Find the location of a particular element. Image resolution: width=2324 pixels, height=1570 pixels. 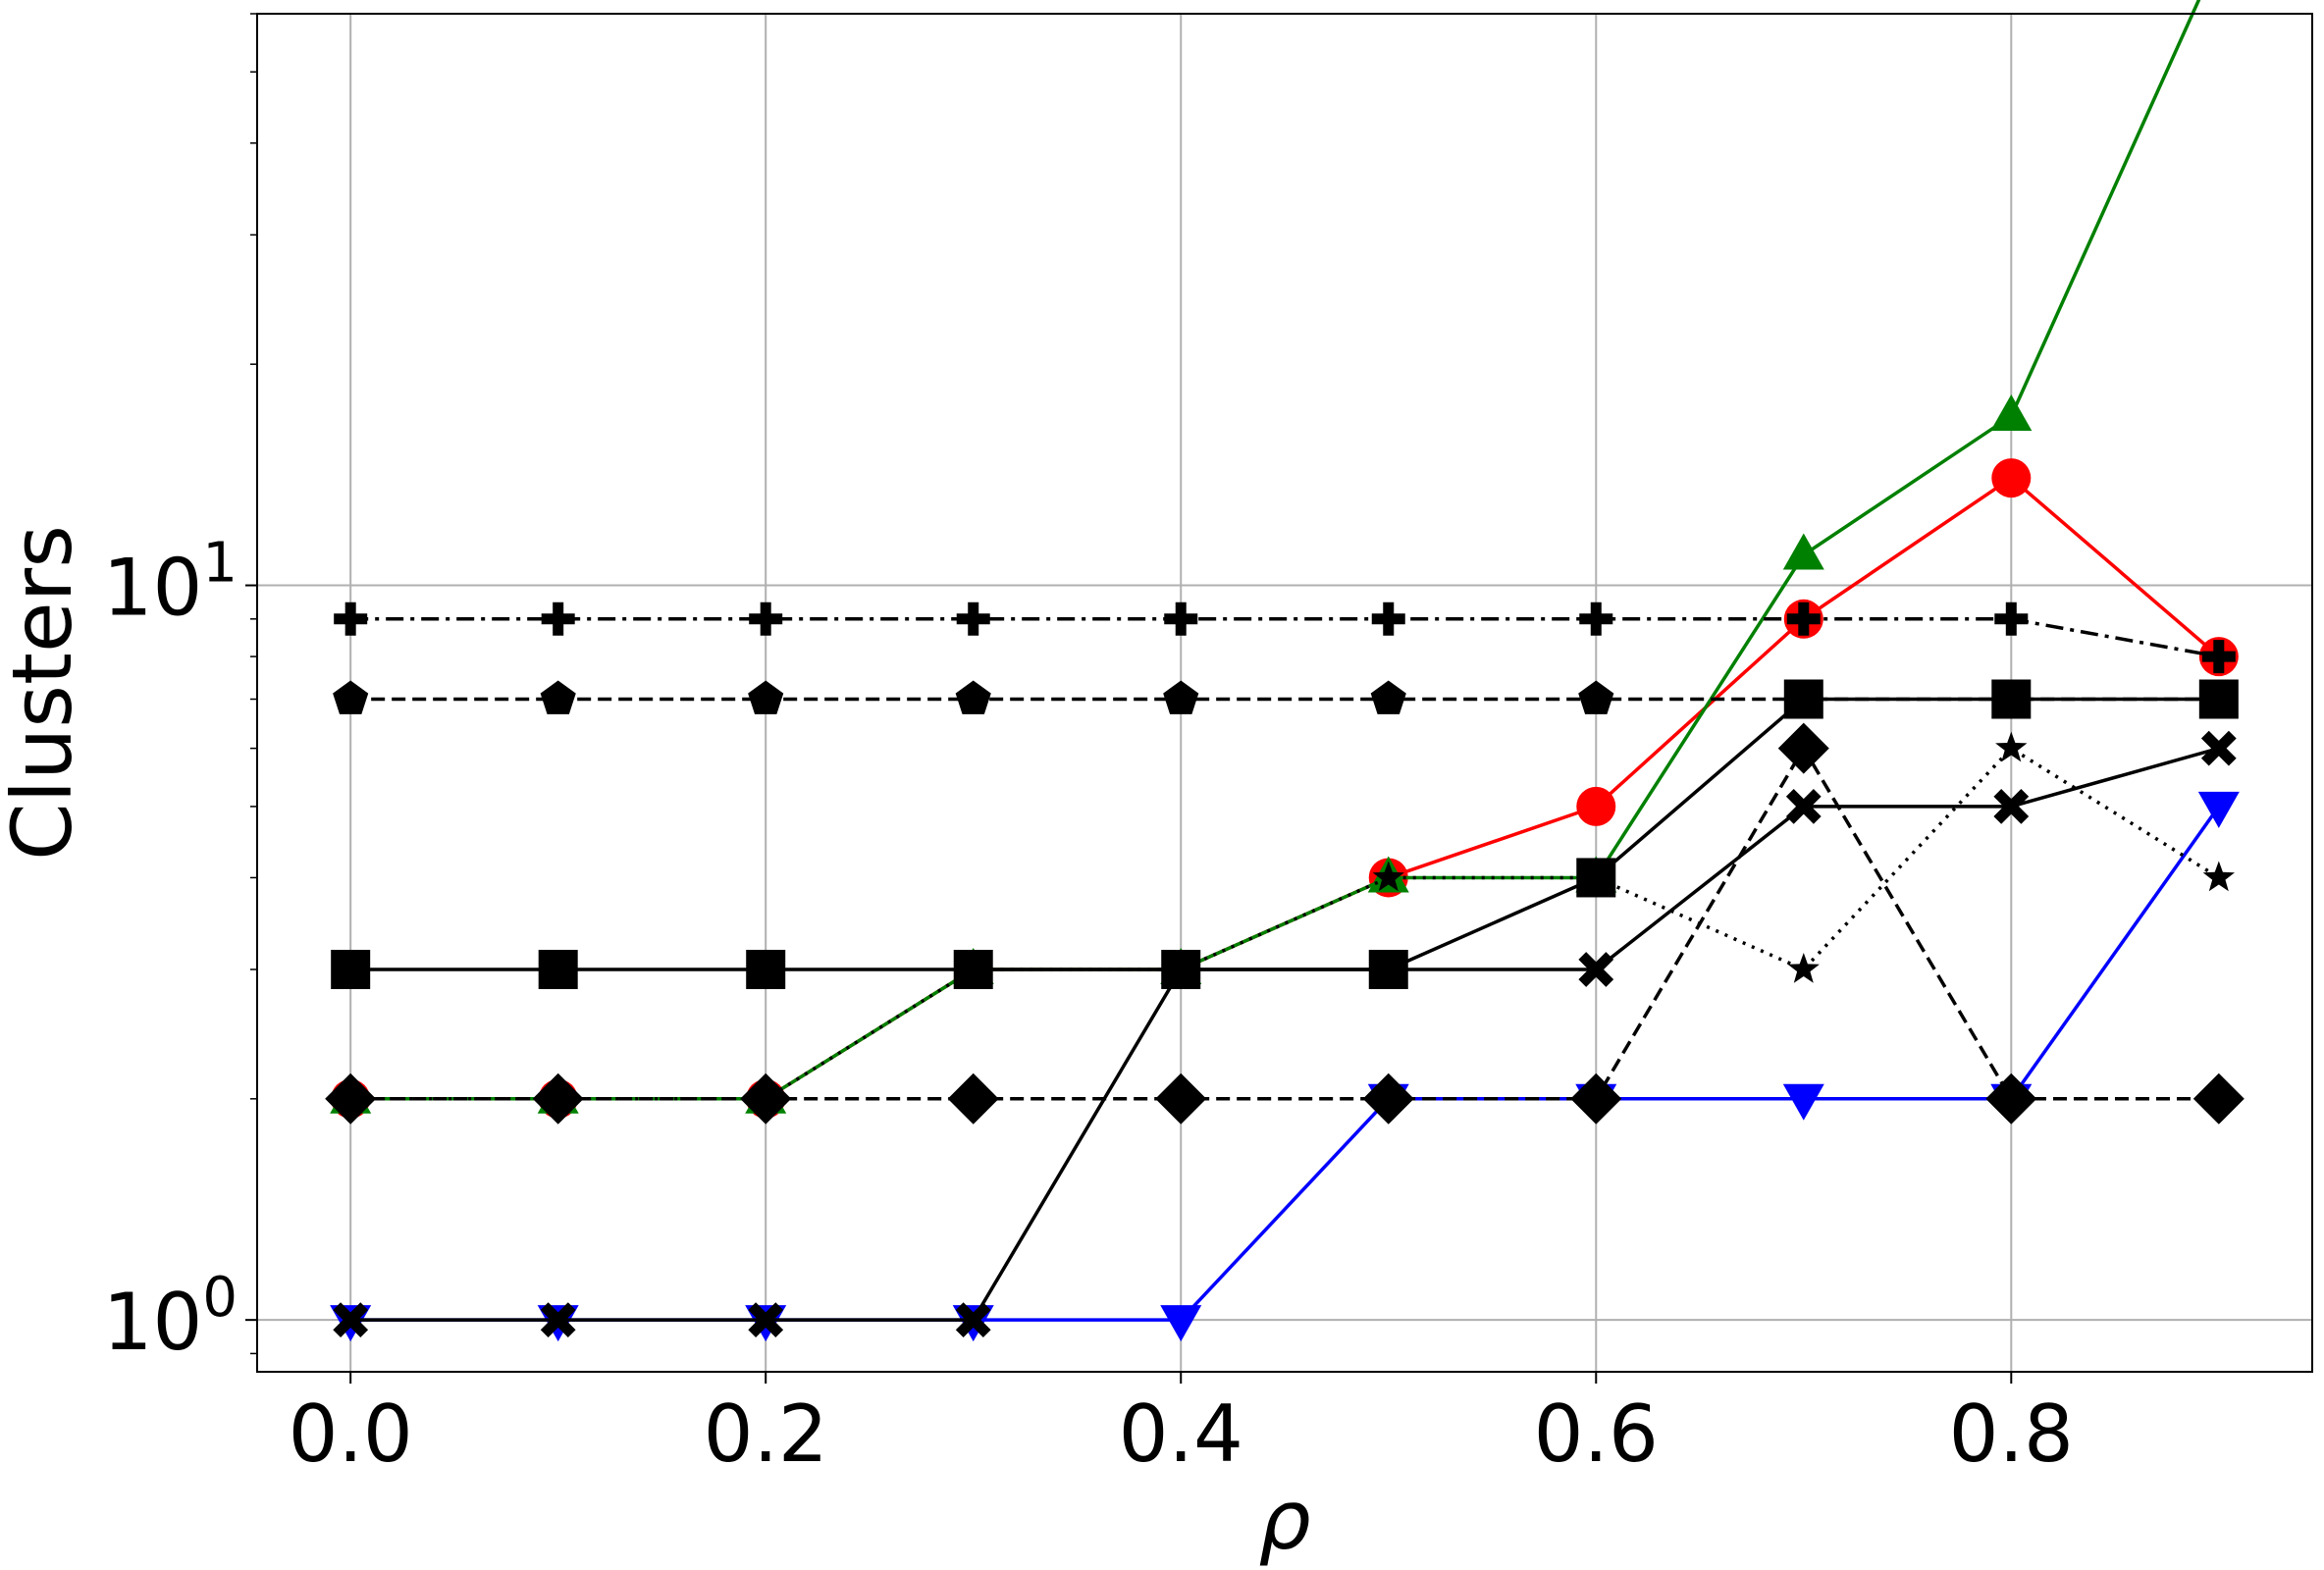

x-tick-label: 0.2 is located at coordinates (766, 1434).